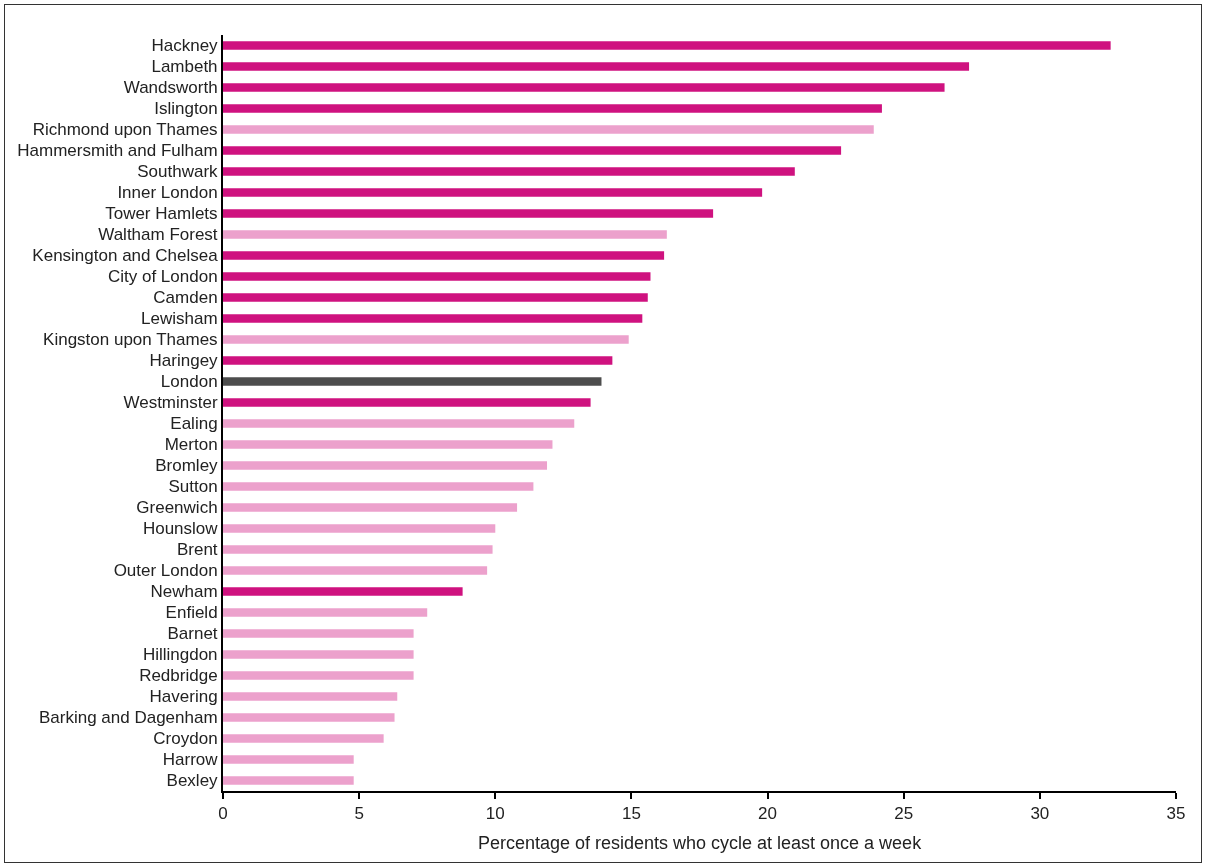 This screenshot has width=1206, height=867. What do you see at coordinates (192, 781) in the screenshot?
I see `y-tick-label: Bexley` at bounding box center [192, 781].